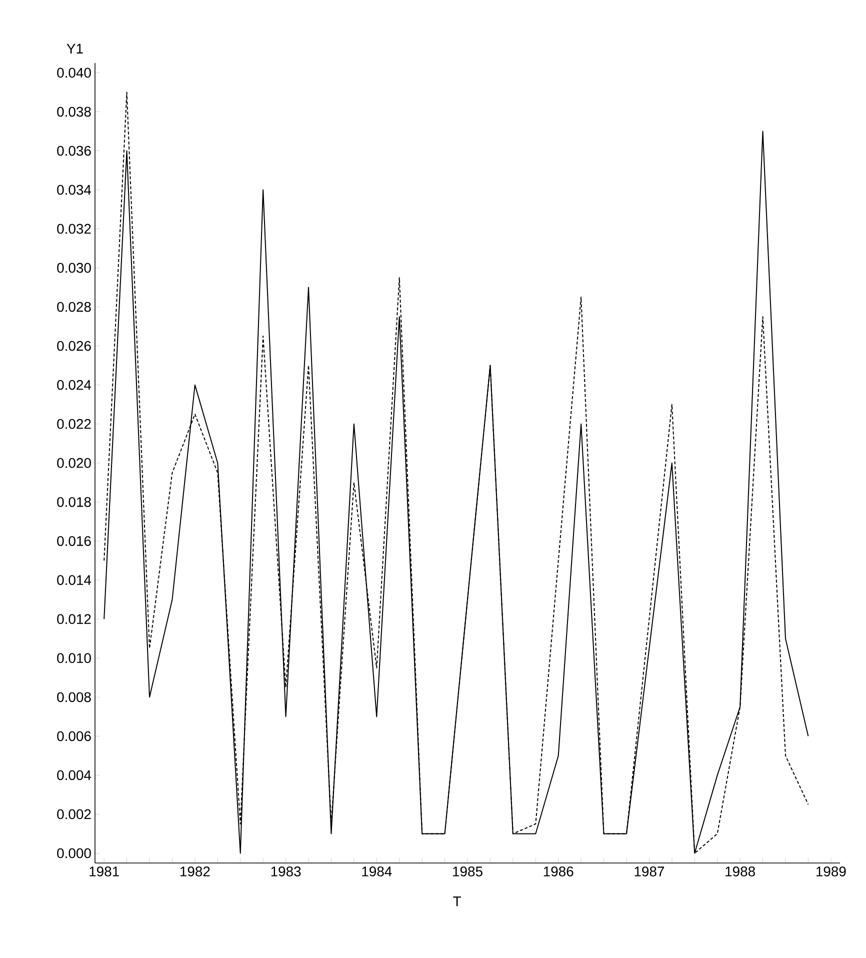 The image size is (866, 958). I want to click on y-tick-label: 0.000, so click(74, 853).